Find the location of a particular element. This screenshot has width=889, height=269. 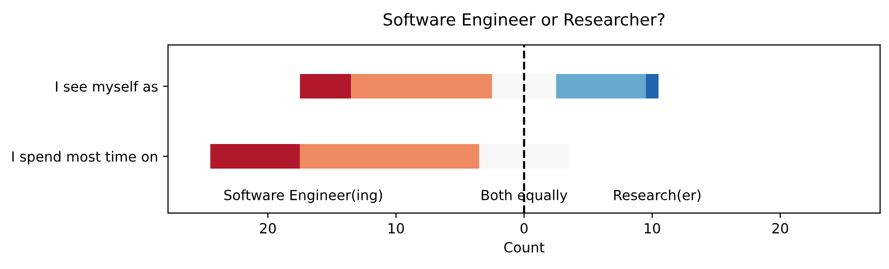

x-axis-title: Count is located at coordinates (524, 247).